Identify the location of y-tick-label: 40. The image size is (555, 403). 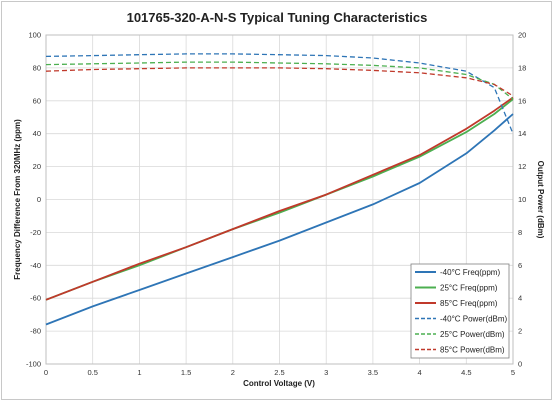
(37, 133).